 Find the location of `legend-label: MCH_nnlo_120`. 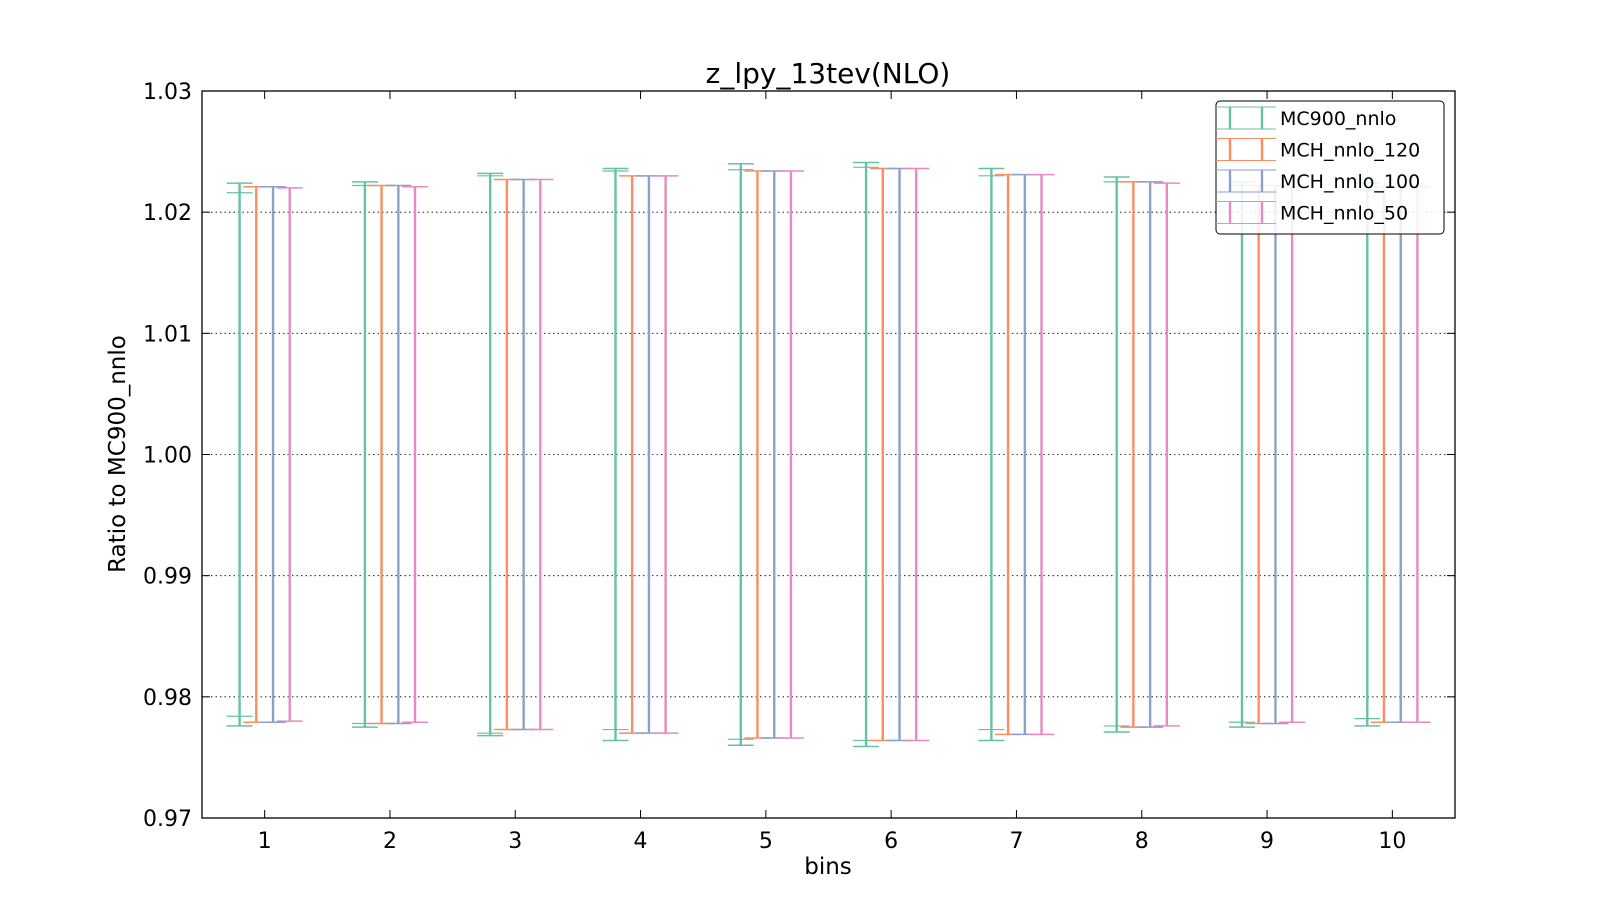

legend-label: MCH_nnlo_120 is located at coordinates (1350, 151).